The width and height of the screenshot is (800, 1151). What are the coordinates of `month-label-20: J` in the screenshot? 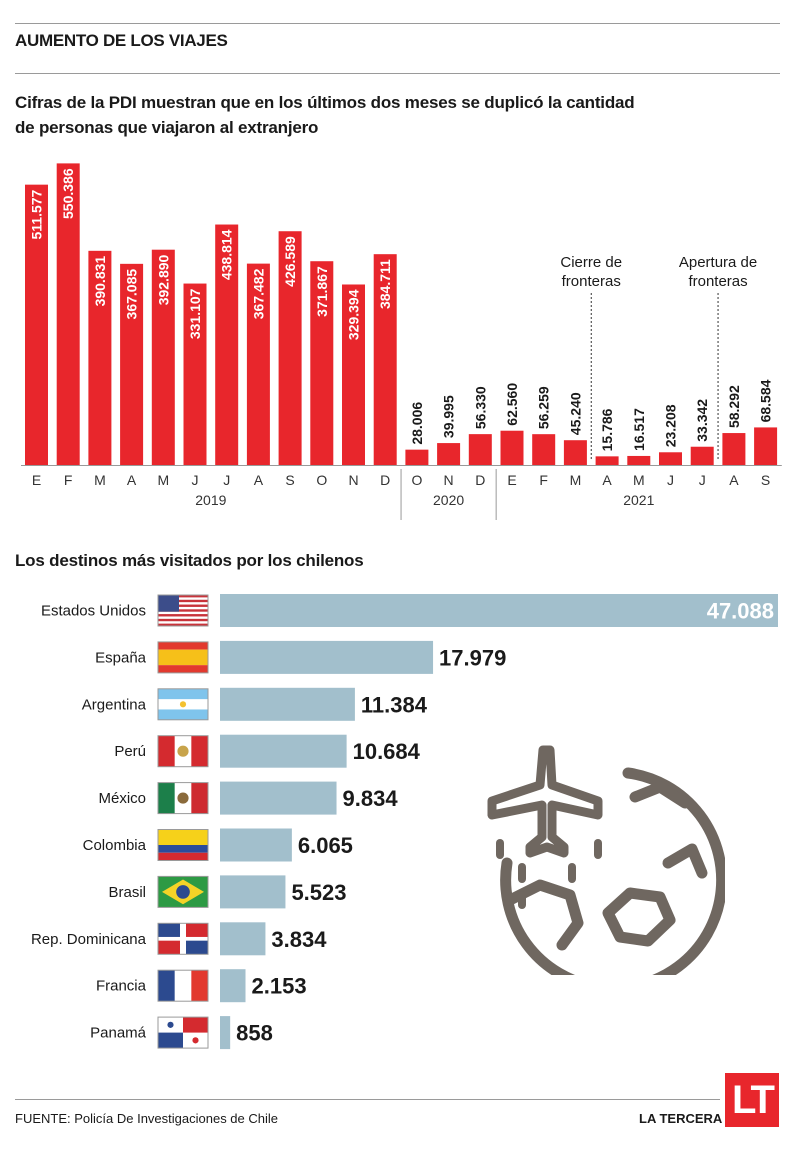 It's located at (670, 480).